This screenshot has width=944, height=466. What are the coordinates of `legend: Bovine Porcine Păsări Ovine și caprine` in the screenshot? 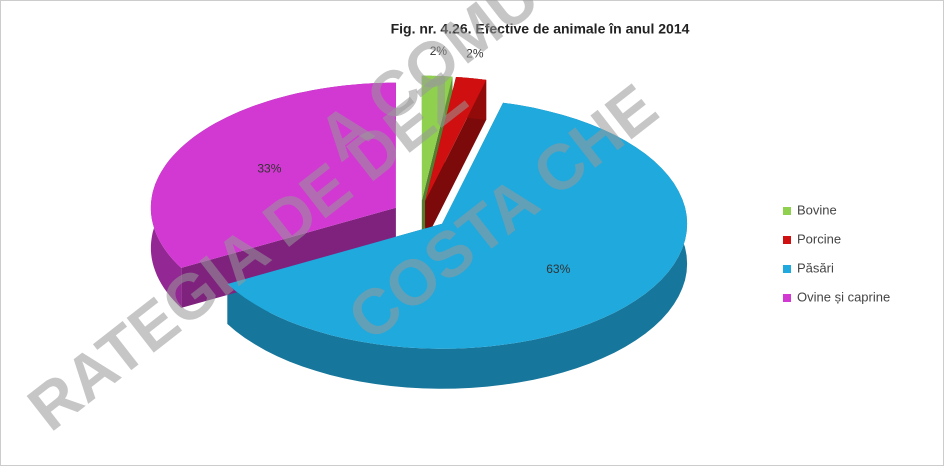 It's located at (836, 253).